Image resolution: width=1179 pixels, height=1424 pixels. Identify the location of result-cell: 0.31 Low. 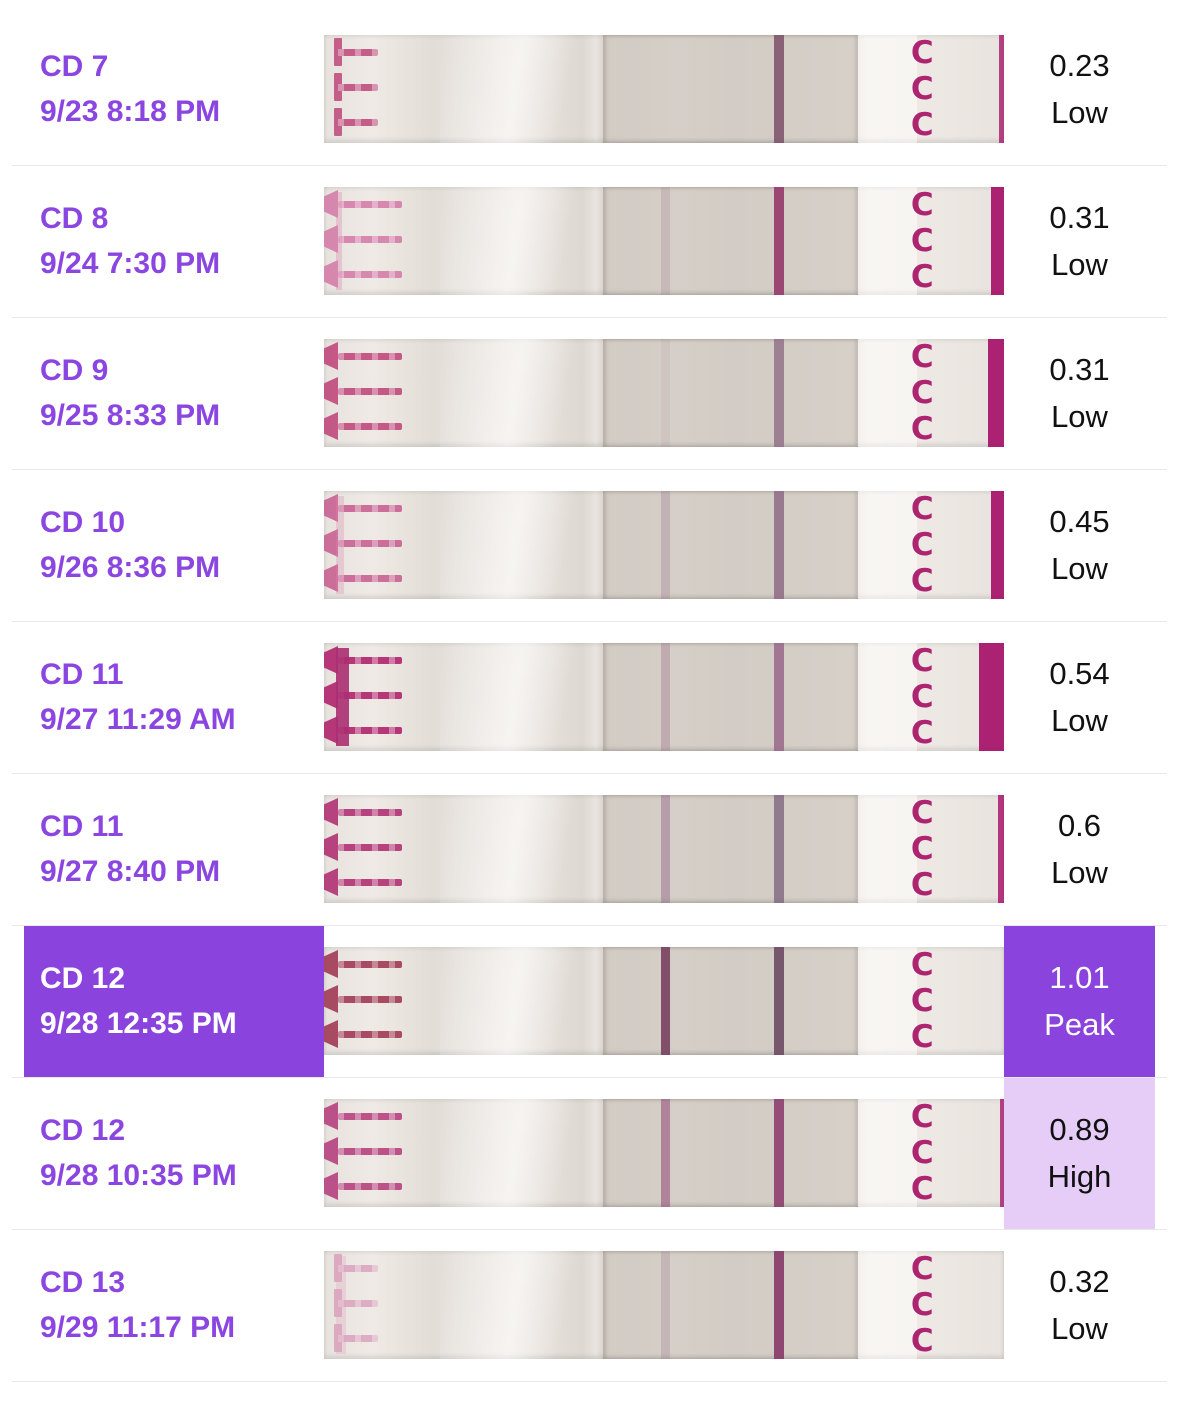
(1079, 393).